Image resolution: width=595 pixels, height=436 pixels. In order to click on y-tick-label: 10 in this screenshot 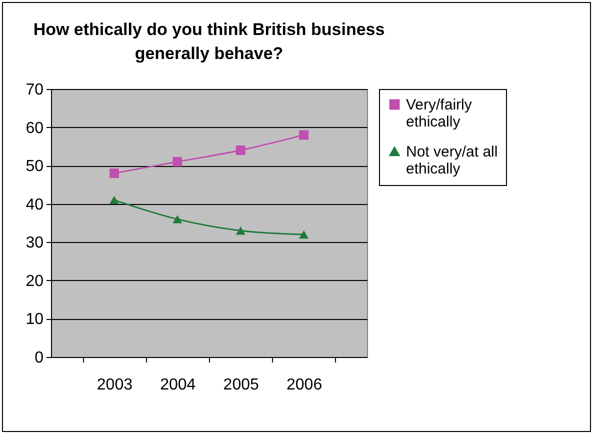, I will do `click(35, 319)`.